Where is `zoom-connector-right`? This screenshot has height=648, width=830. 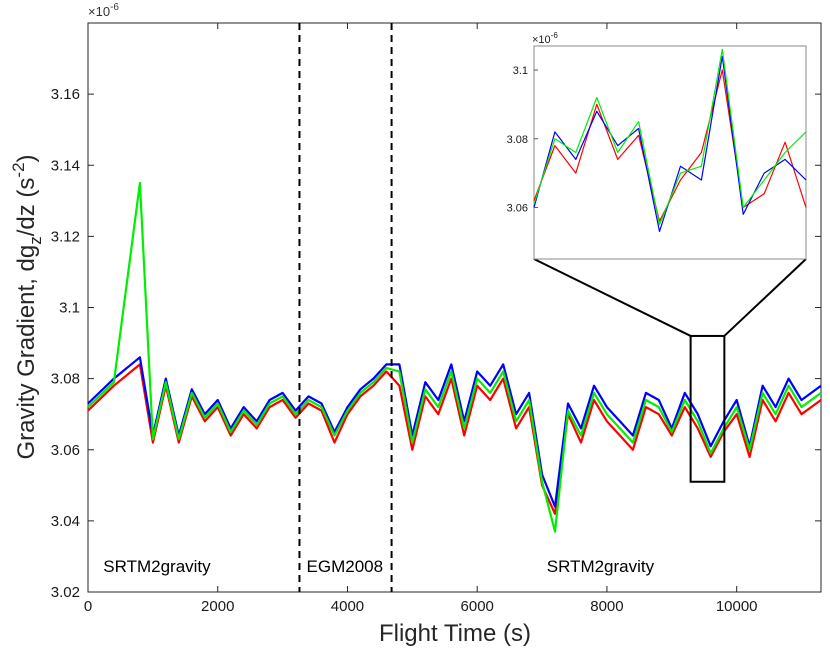
zoom-connector-right is located at coordinates (765, 297).